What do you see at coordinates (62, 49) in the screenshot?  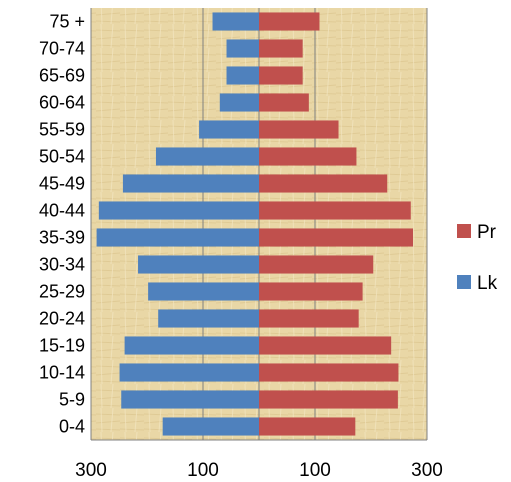 I see `category-label: 70-74` at bounding box center [62, 49].